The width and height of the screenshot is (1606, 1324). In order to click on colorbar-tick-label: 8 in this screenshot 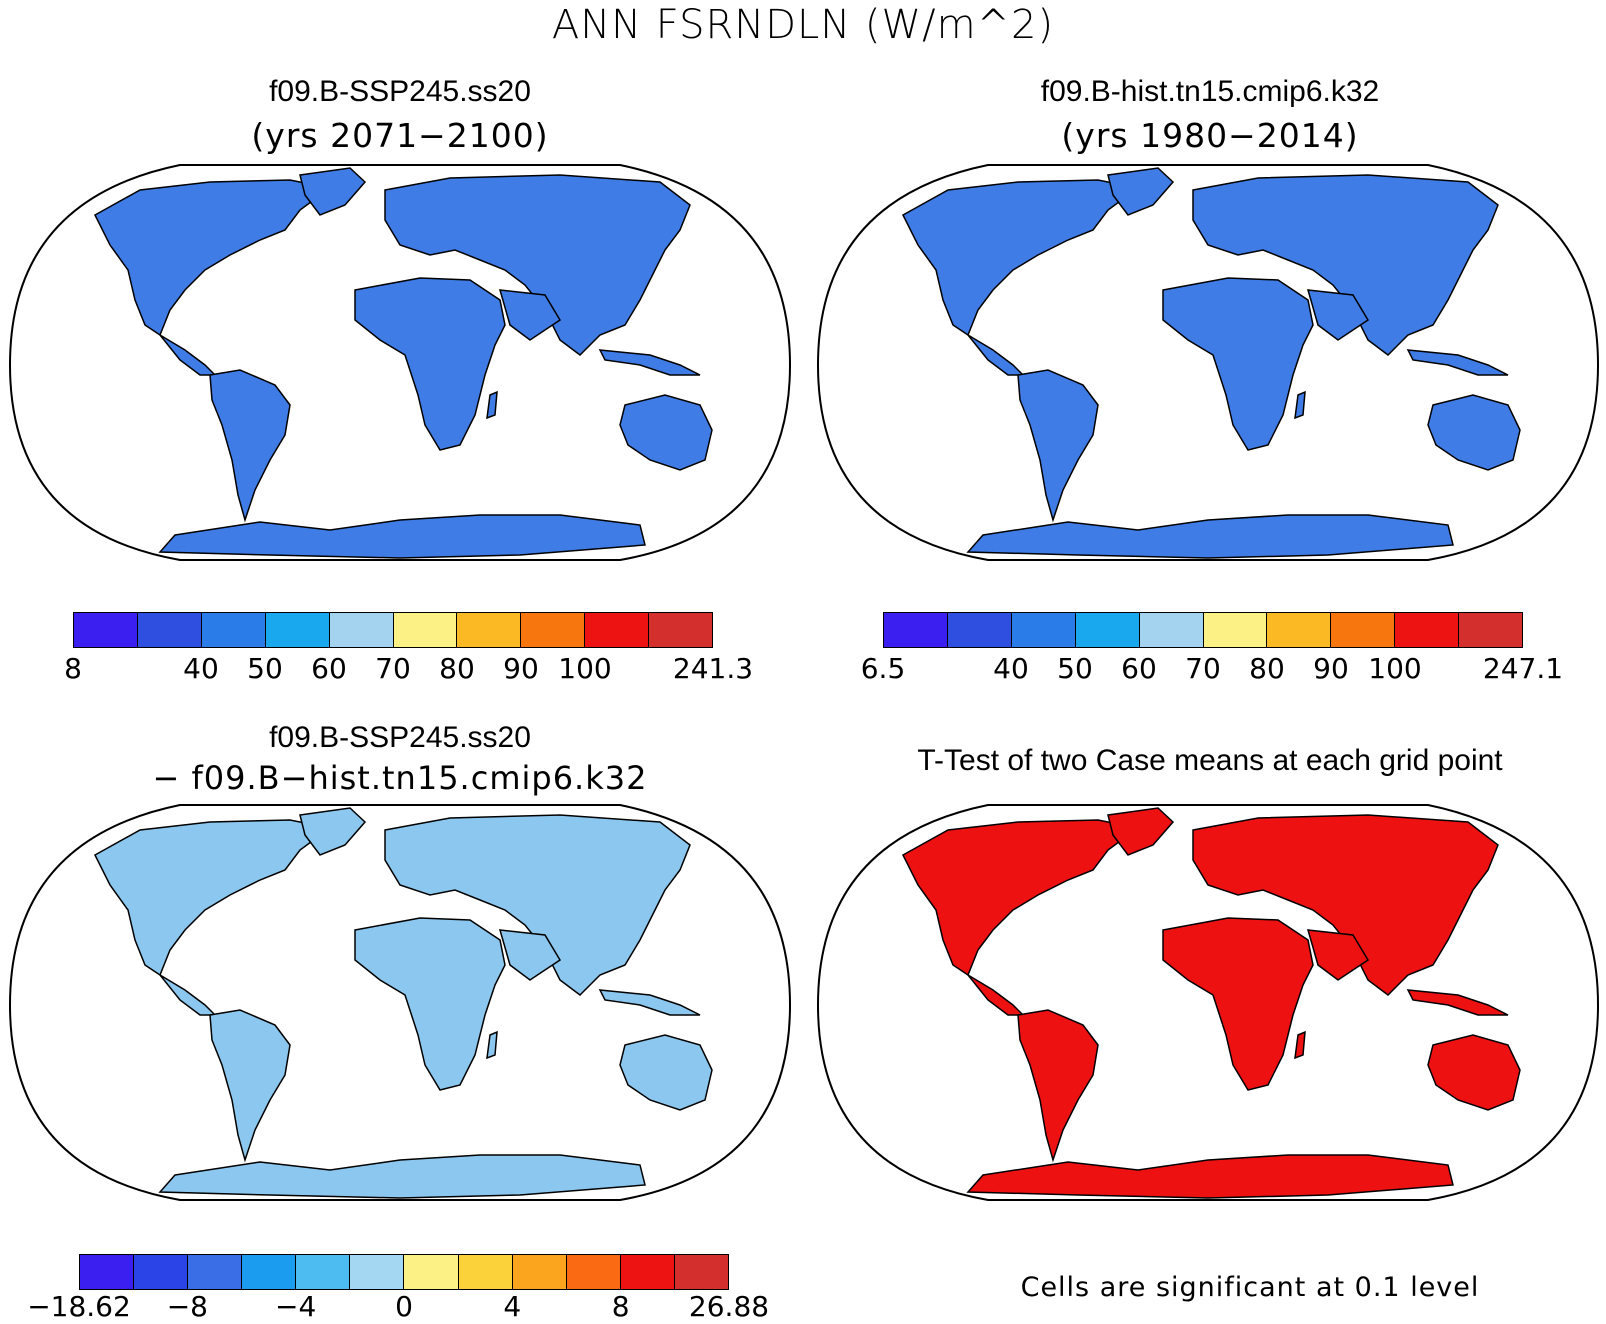, I will do `click(73, 668)`.